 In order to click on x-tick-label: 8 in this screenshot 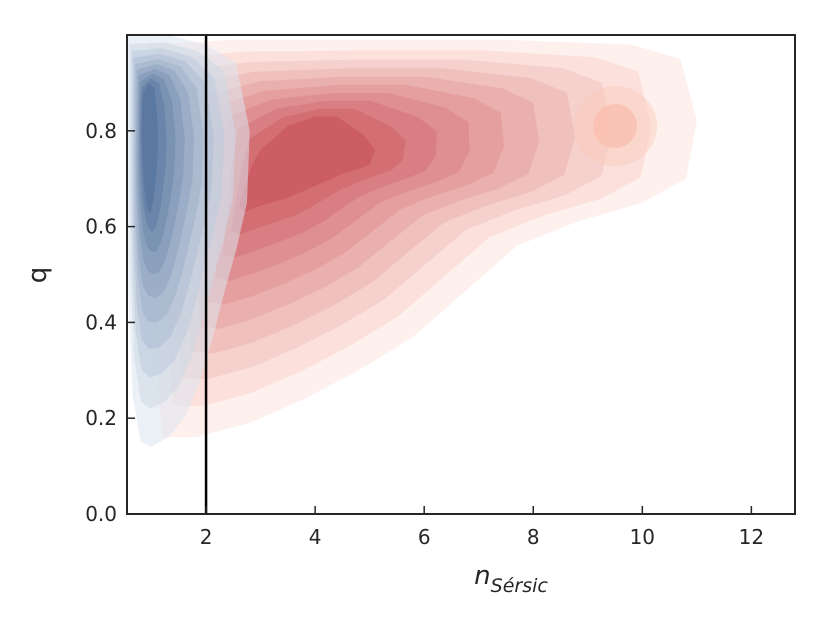, I will do `click(533, 537)`.